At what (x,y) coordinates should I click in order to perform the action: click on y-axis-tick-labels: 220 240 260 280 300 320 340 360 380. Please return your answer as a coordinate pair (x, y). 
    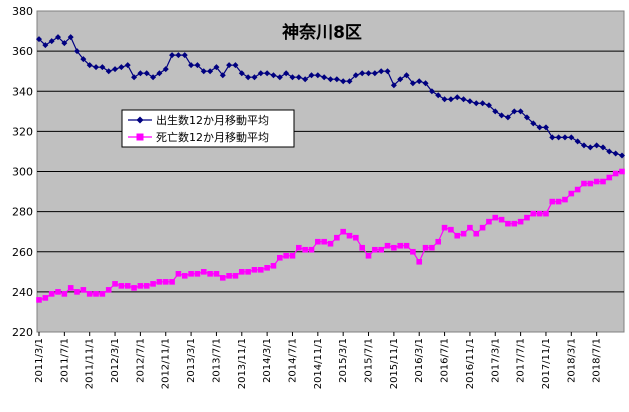
    Looking at the image, I should click on (22, 172).